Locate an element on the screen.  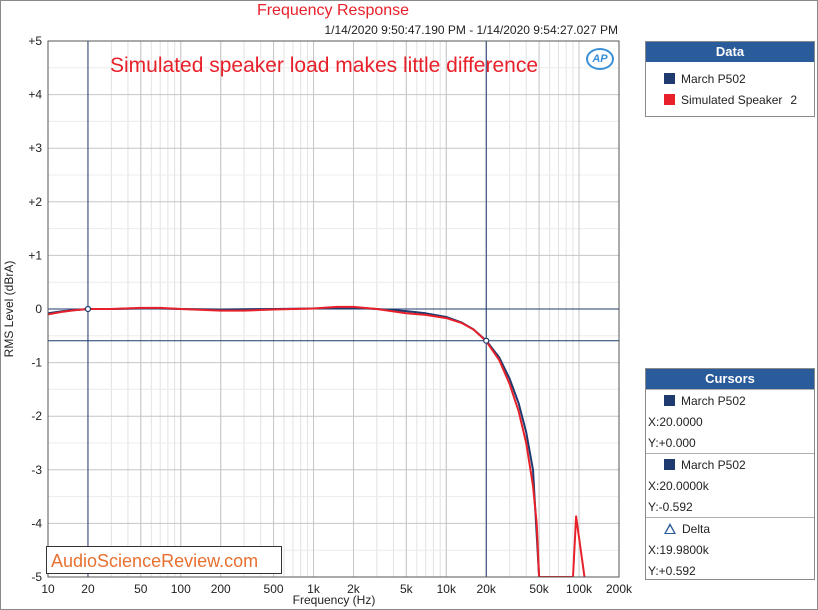
cursors-panel-header: Cursors is located at coordinates (730, 379).